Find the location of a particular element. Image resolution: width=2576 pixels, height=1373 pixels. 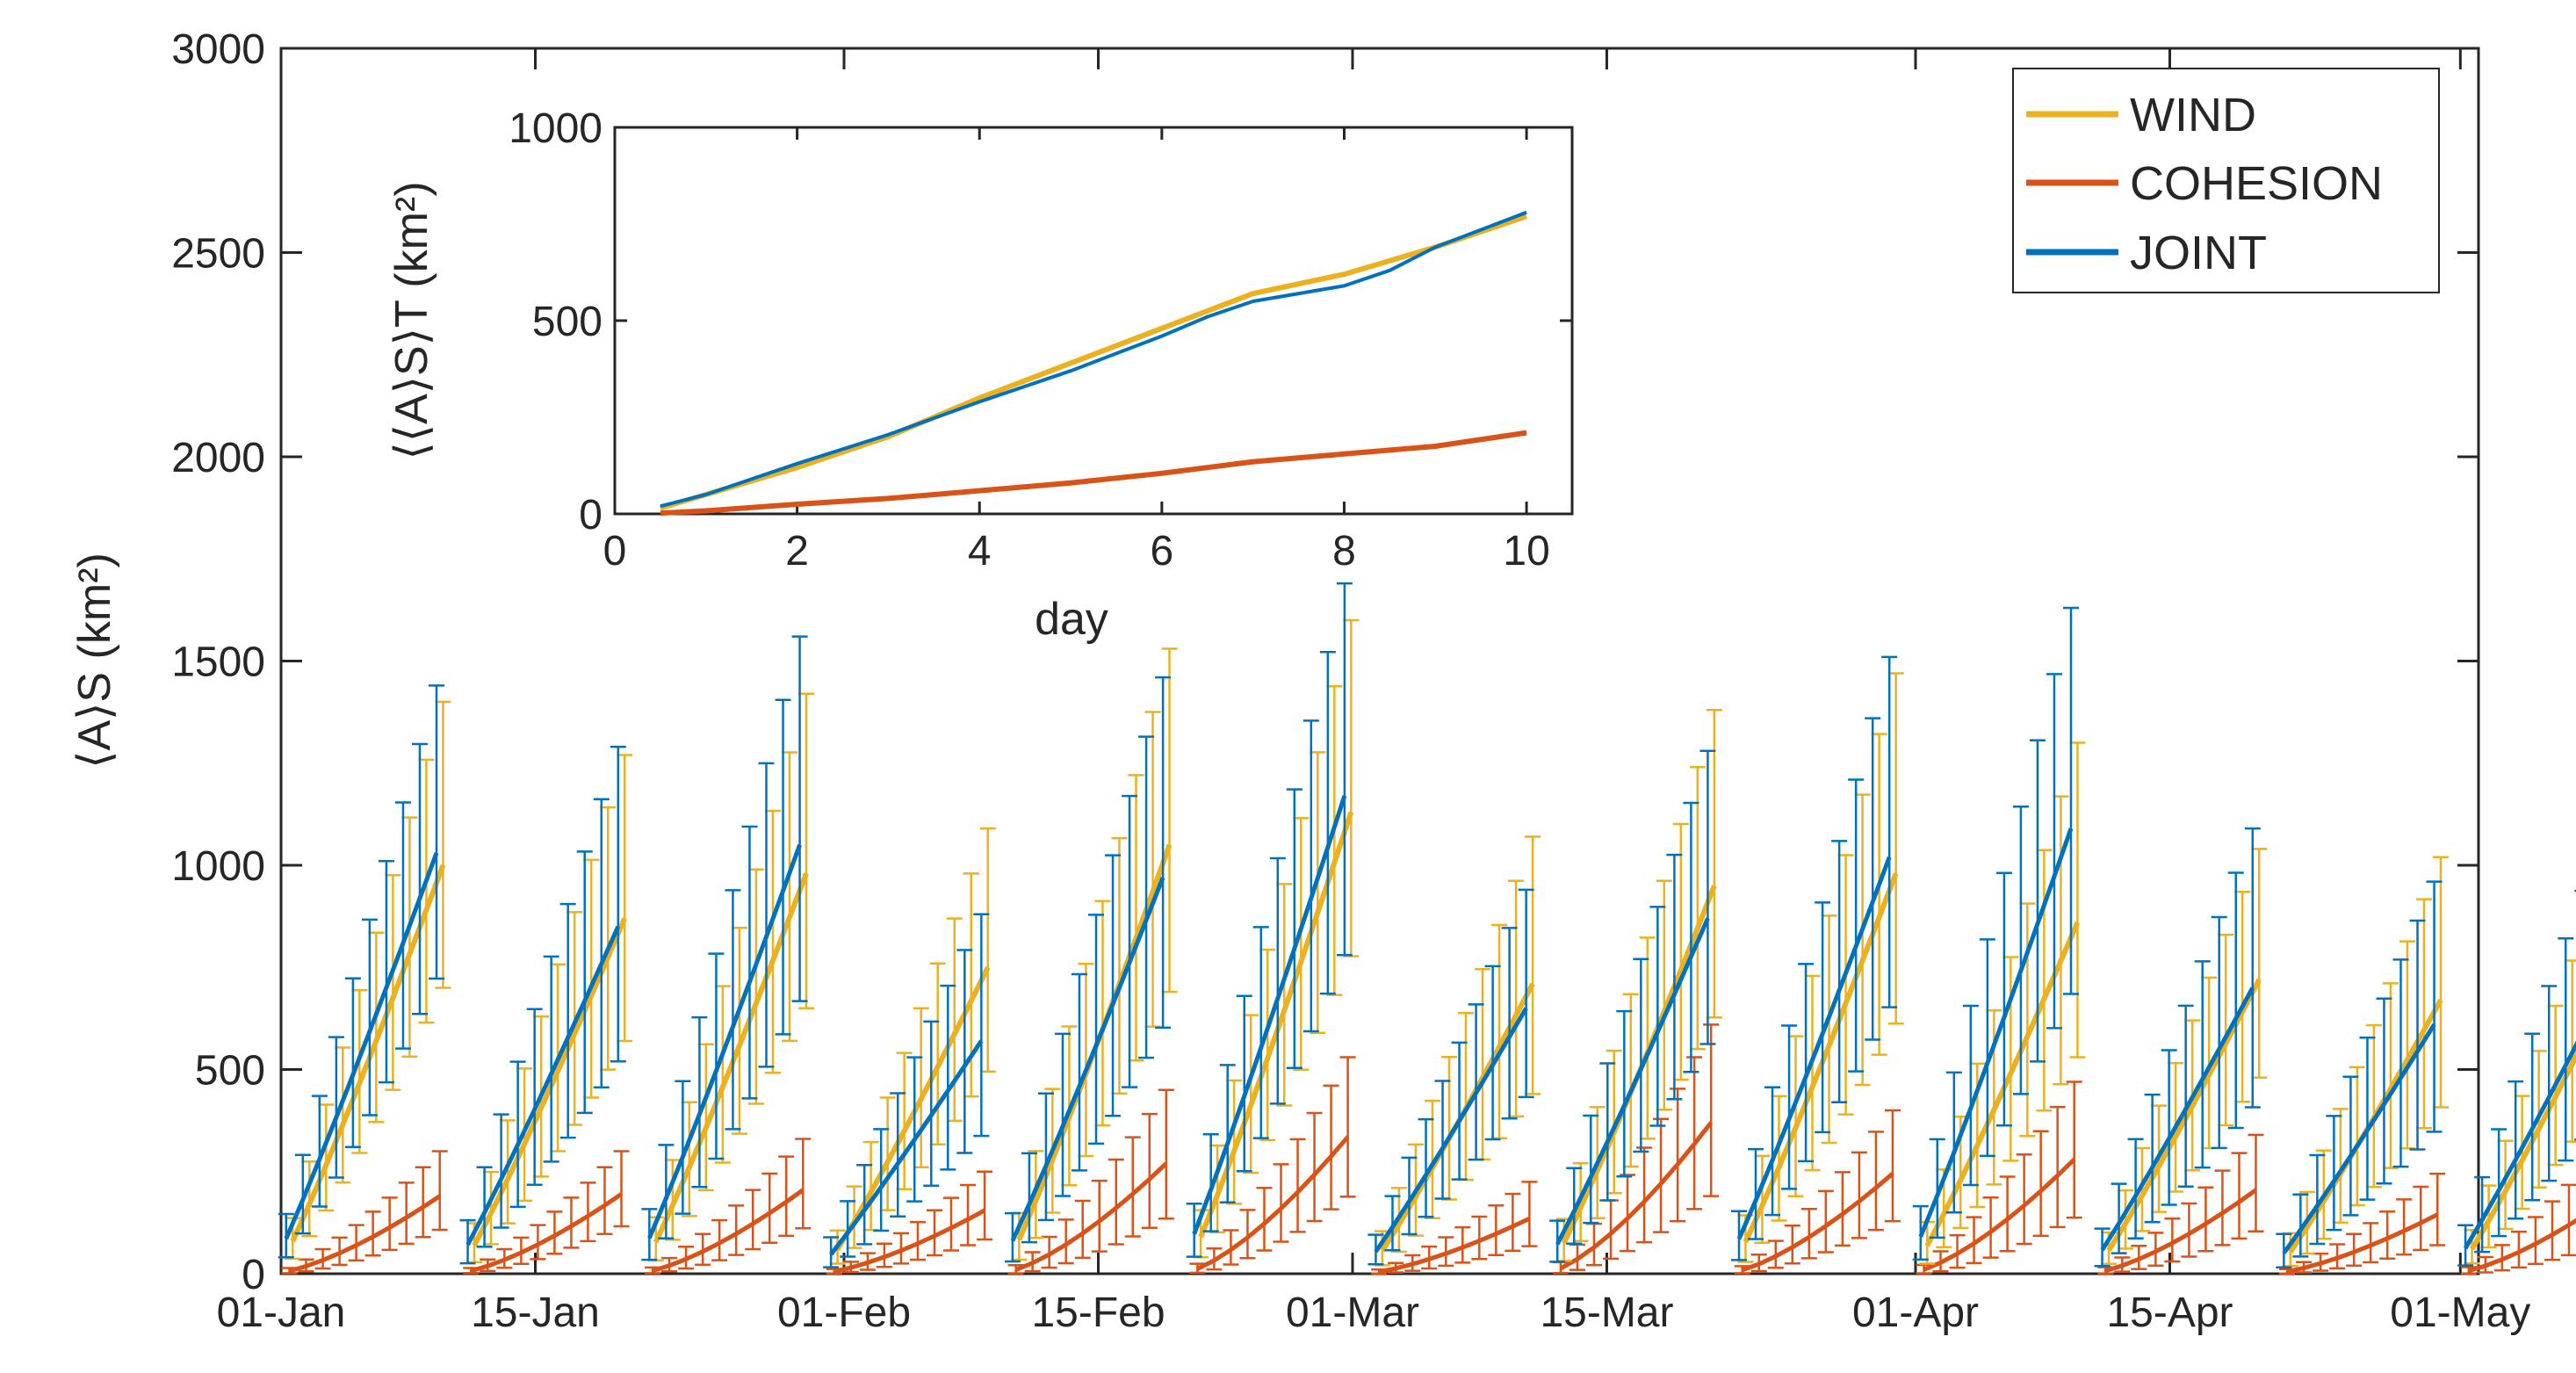

main-x-tick-label: 01-Apr is located at coordinates (1915, 1313).